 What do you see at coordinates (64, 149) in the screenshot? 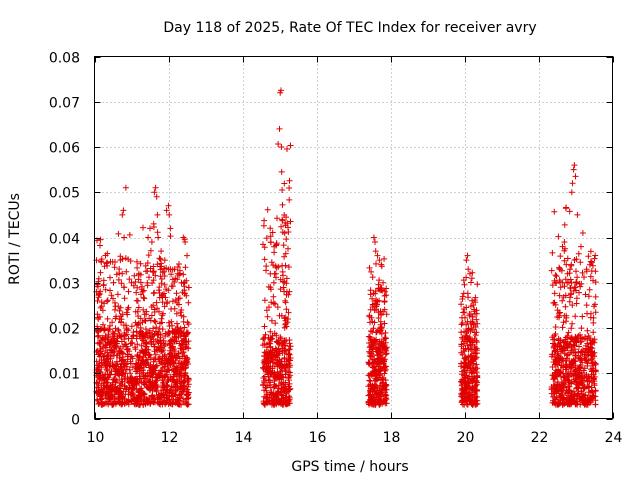
I see `y-tick-label: 0.06` at bounding box center [64, 149].